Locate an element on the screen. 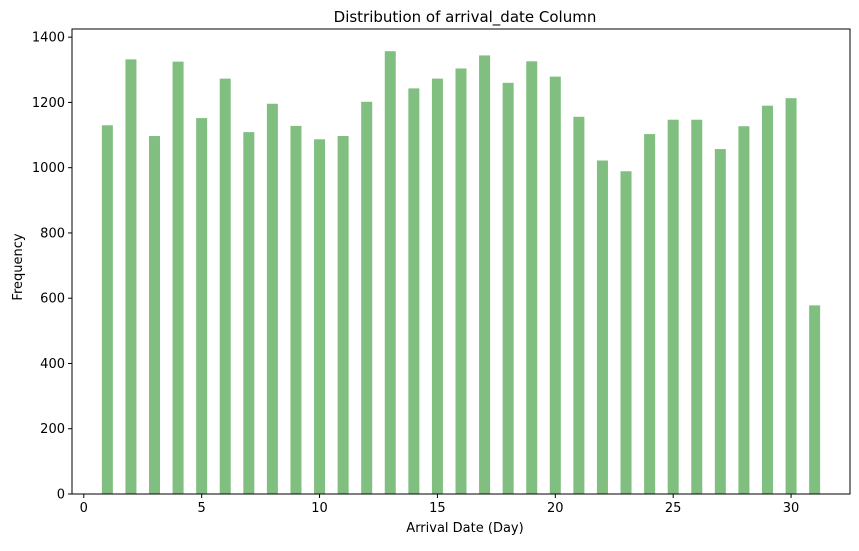  chart-title: Distribution of arrival_date Column is located at coordinates (465, 17).